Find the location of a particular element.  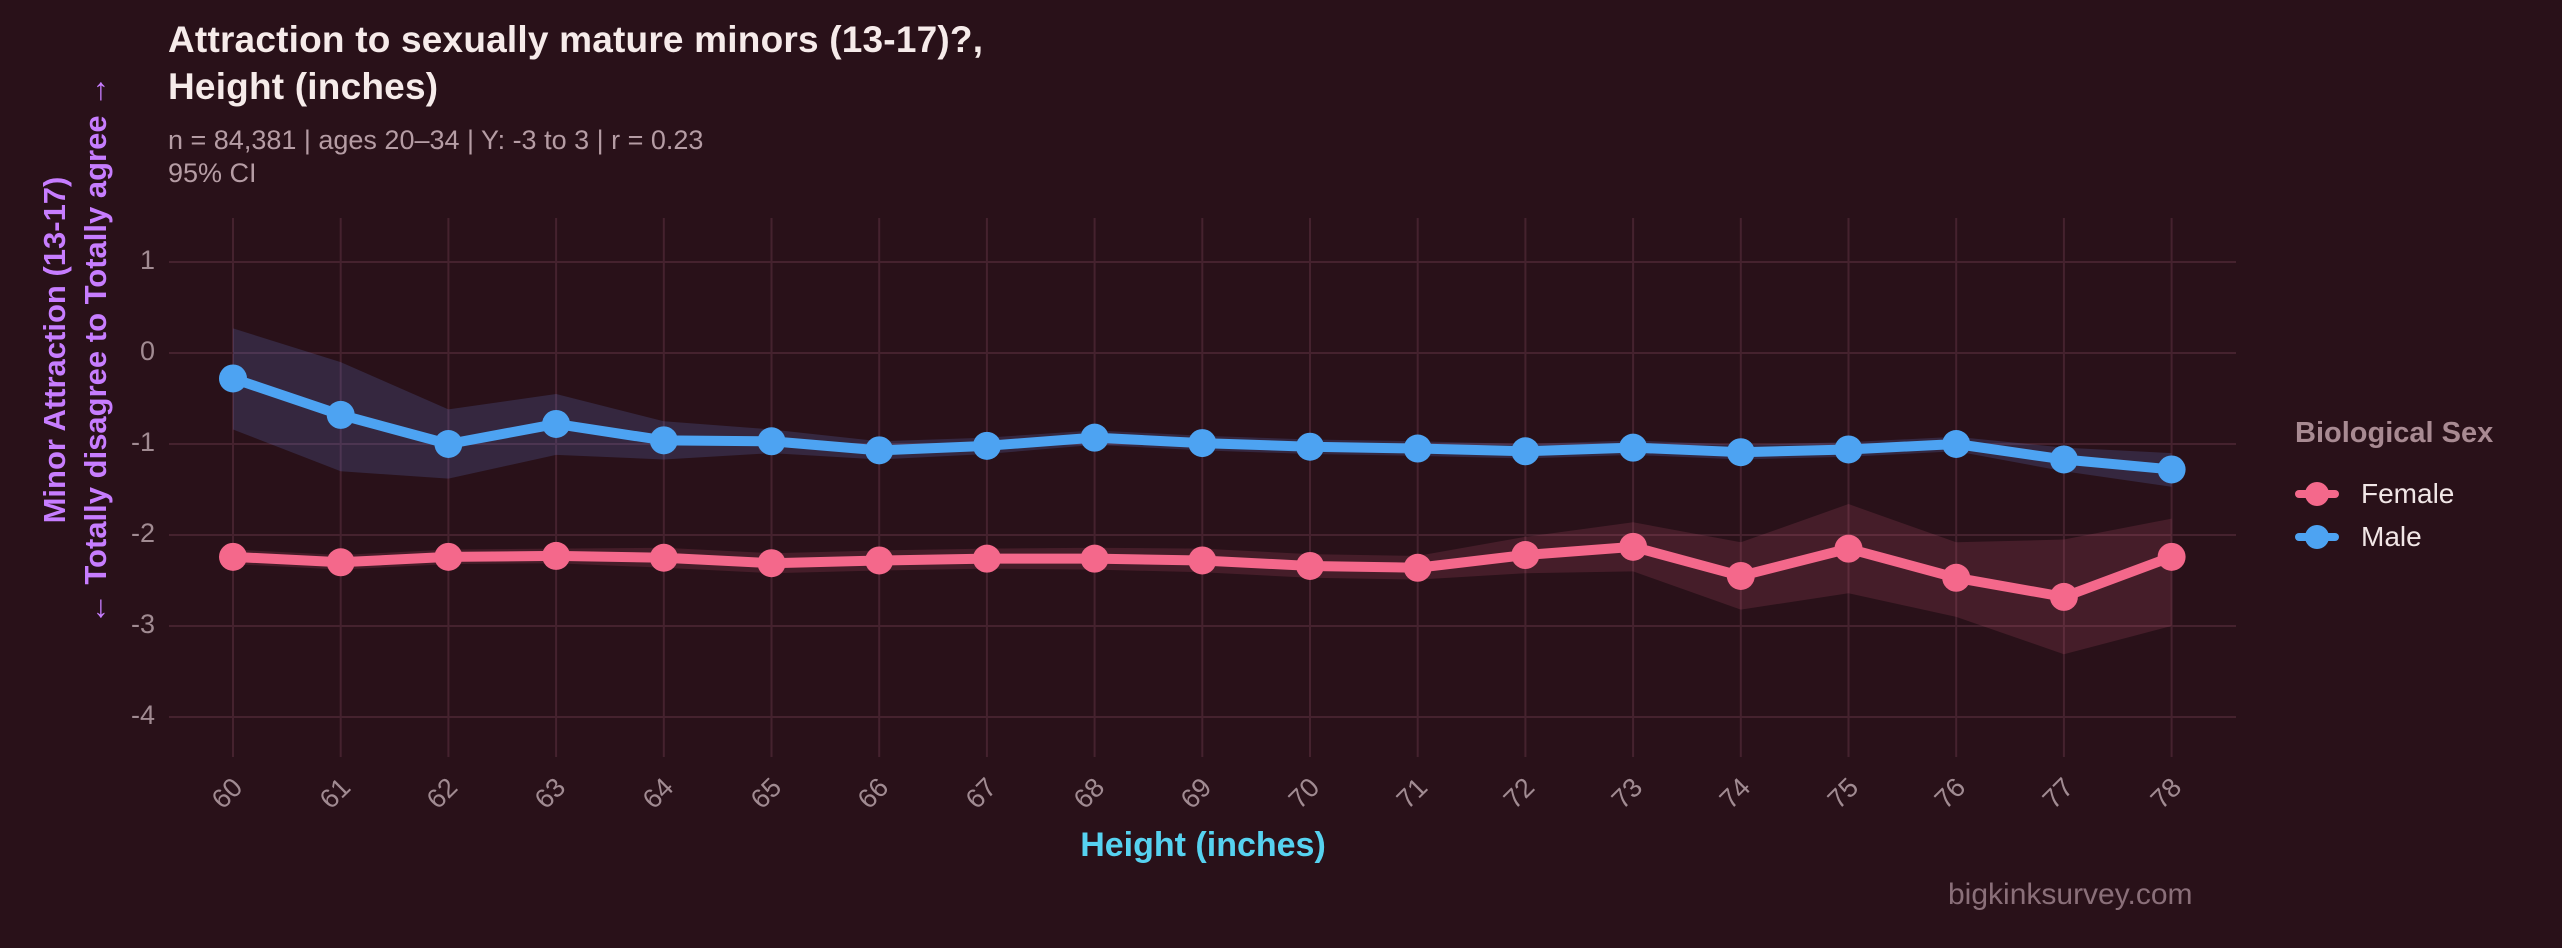

y-tick-label: -3 is located at coordinates (142, 624).